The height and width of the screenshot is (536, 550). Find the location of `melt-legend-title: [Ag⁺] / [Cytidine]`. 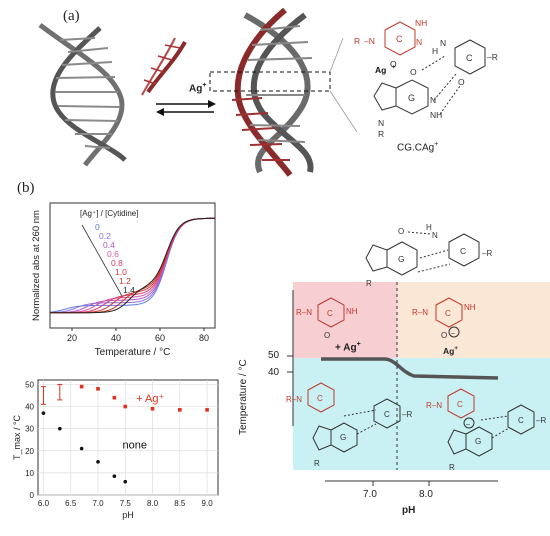

melt-legend-title: [Ag⁺] / [Cytidine] is located at coordinates (109, 213).